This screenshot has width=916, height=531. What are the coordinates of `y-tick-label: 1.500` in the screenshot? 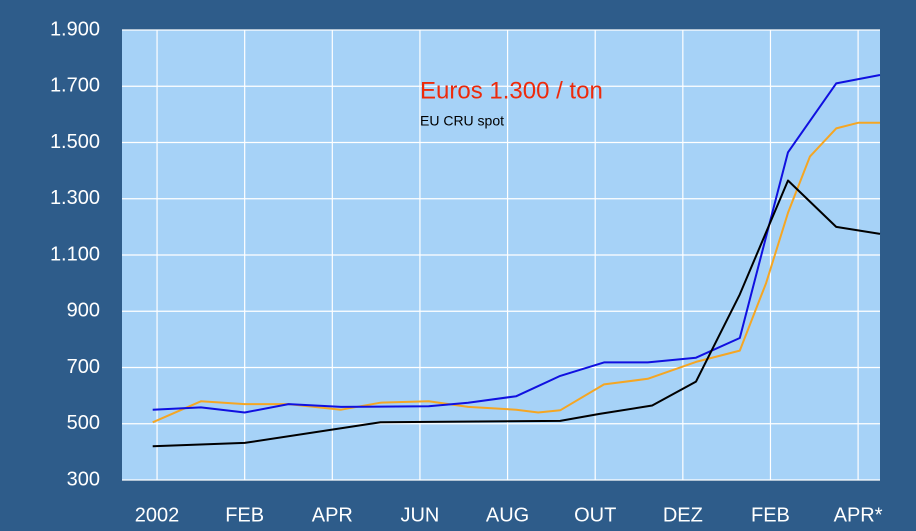 It's located at (75, 142).